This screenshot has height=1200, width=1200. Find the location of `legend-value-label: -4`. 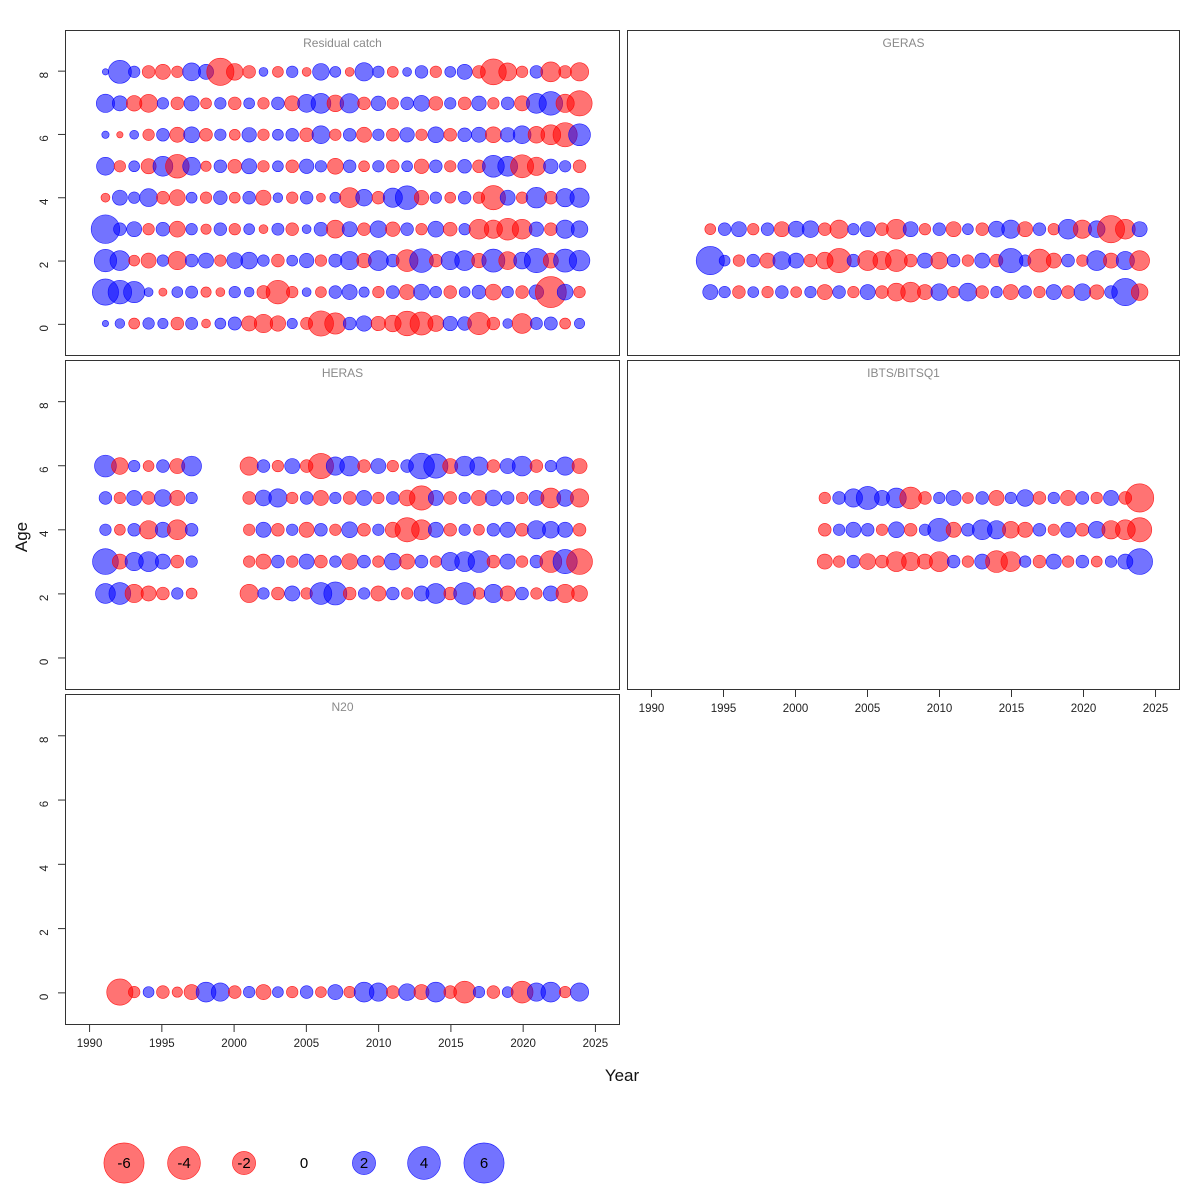

legend-value-label: -4 is located at coordinates (183, 1163).